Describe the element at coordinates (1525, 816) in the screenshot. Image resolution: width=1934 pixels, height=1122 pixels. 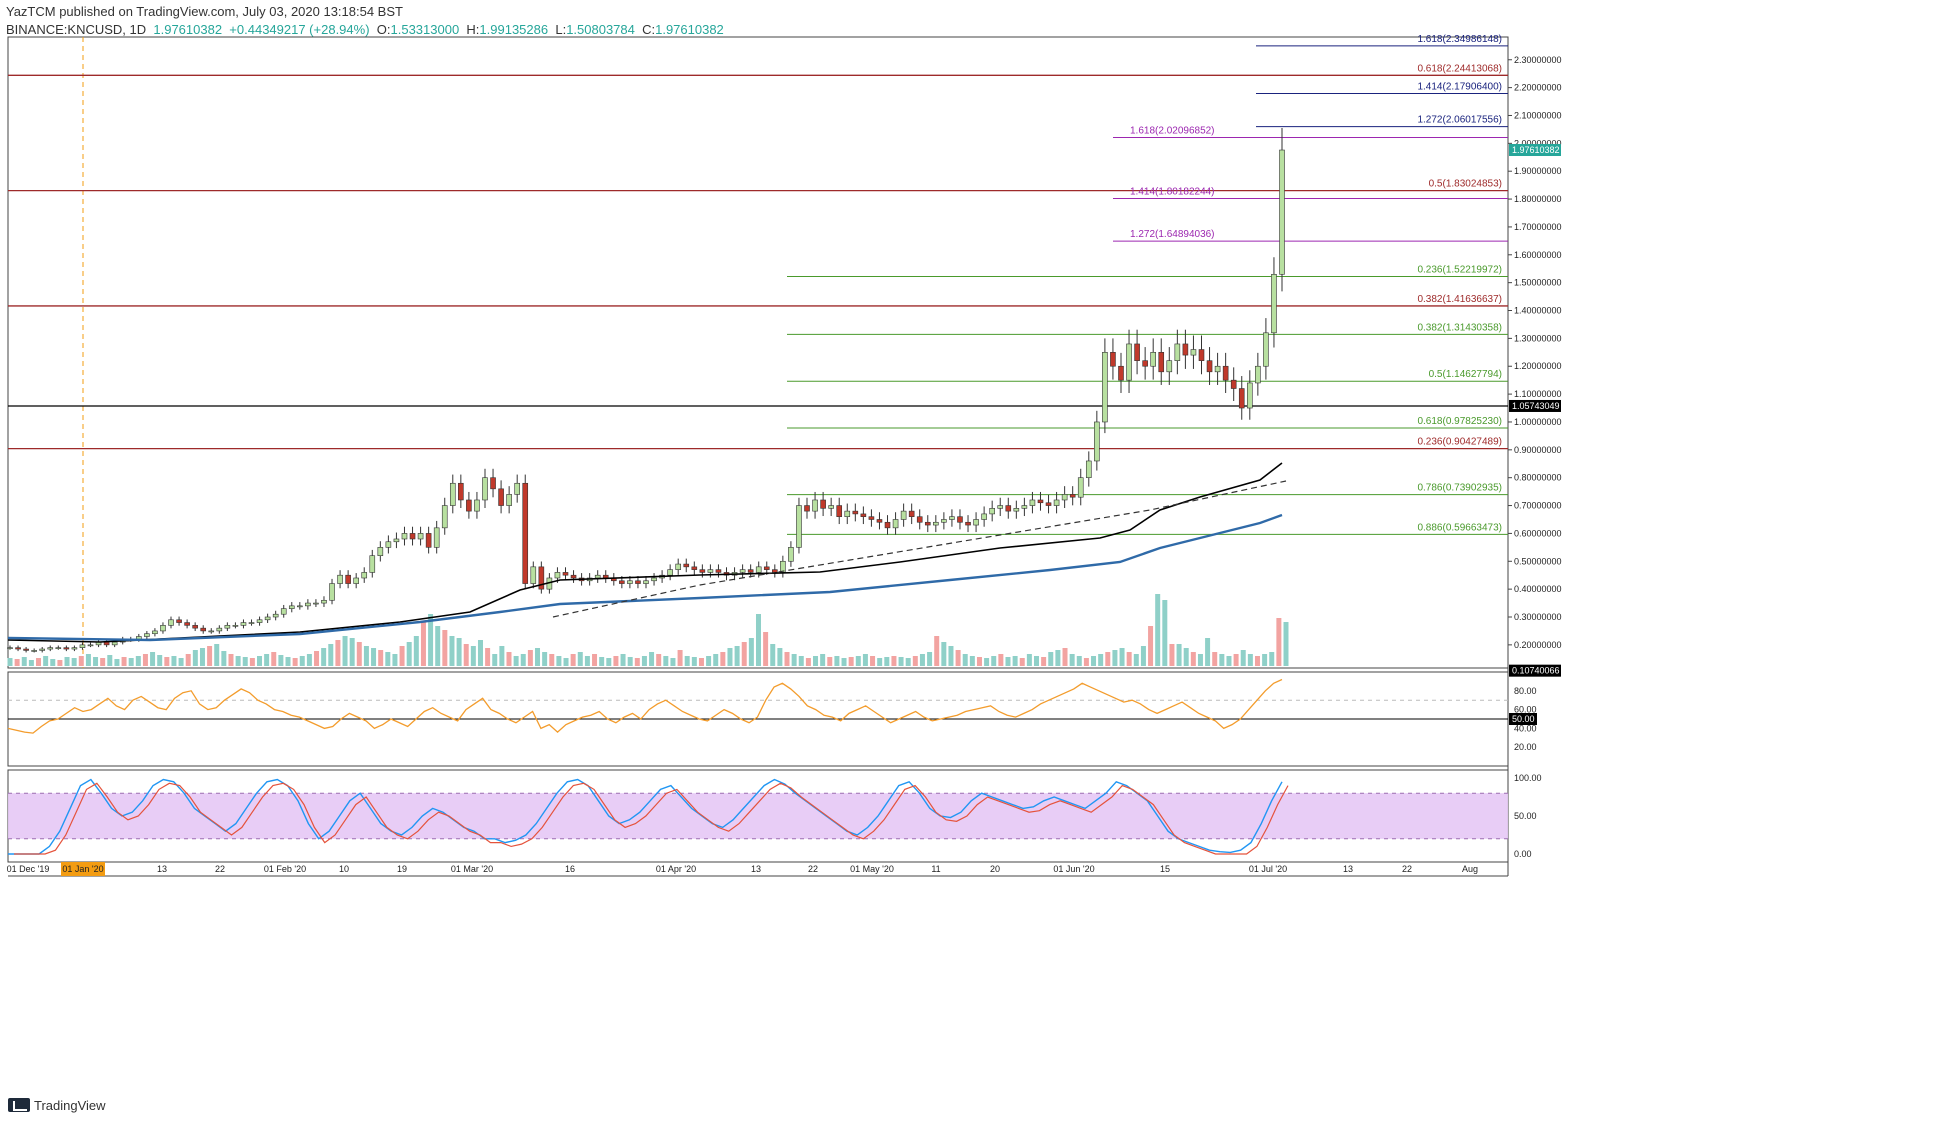
I see `stoch-tick-label: 50.00` at that location.